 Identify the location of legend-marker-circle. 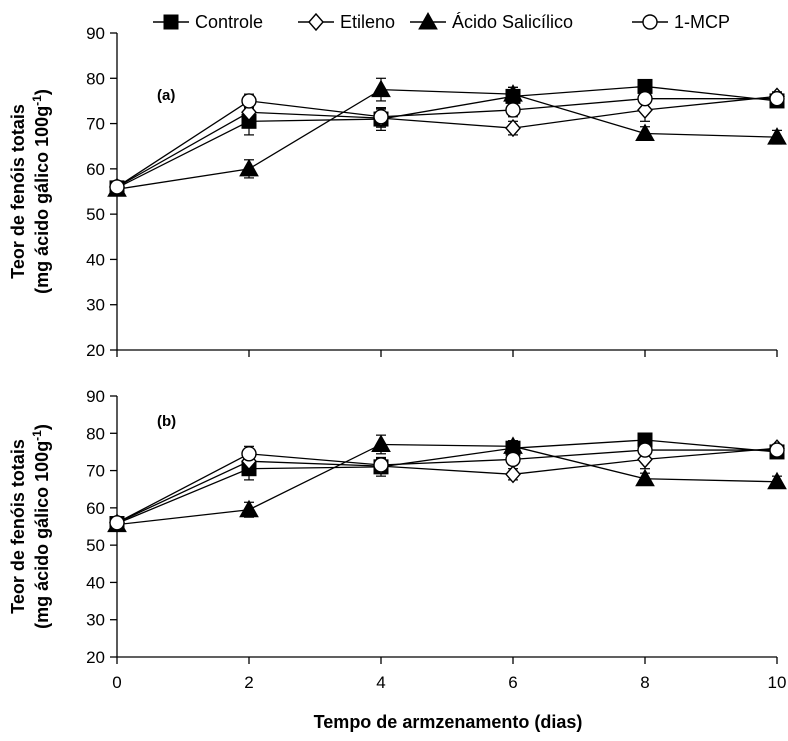
(650, 22).